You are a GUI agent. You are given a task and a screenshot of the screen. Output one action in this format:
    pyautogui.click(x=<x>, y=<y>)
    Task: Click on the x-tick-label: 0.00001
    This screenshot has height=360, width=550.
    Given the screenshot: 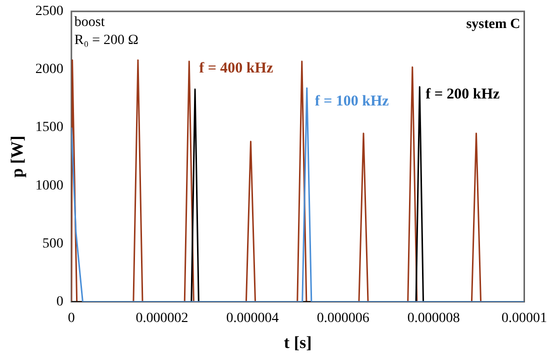 What is the action you would take?
    pyautogui.click(x=524, y=318)
    